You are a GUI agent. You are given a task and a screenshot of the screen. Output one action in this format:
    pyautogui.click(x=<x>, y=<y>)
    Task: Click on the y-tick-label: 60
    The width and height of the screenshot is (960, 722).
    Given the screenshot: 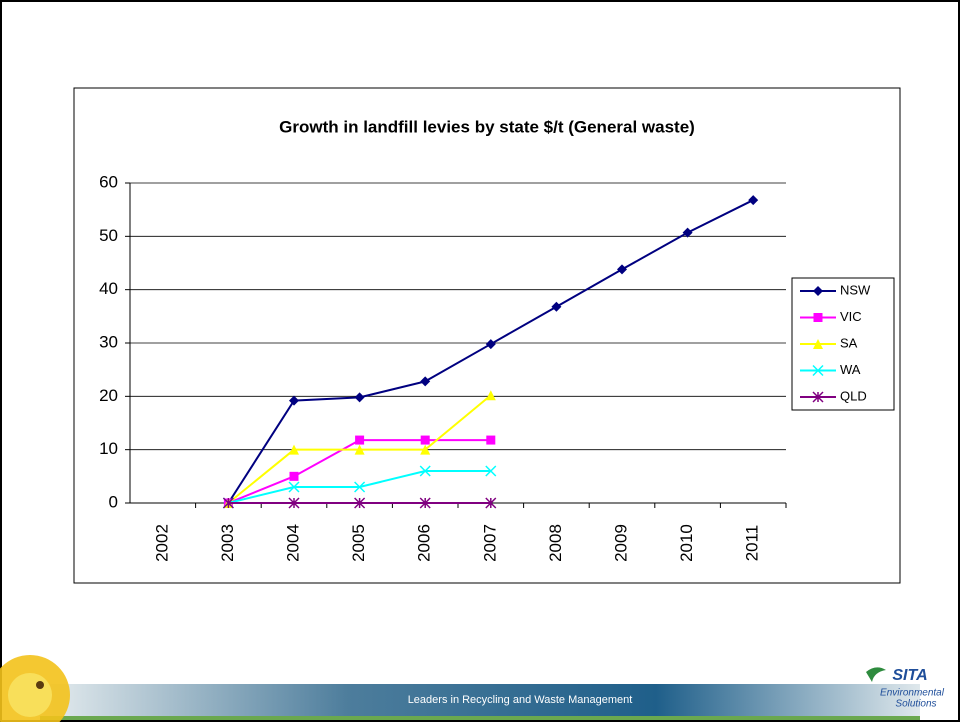 What is the action you would take?
    pyautogui.click(x=108, y=181)
    